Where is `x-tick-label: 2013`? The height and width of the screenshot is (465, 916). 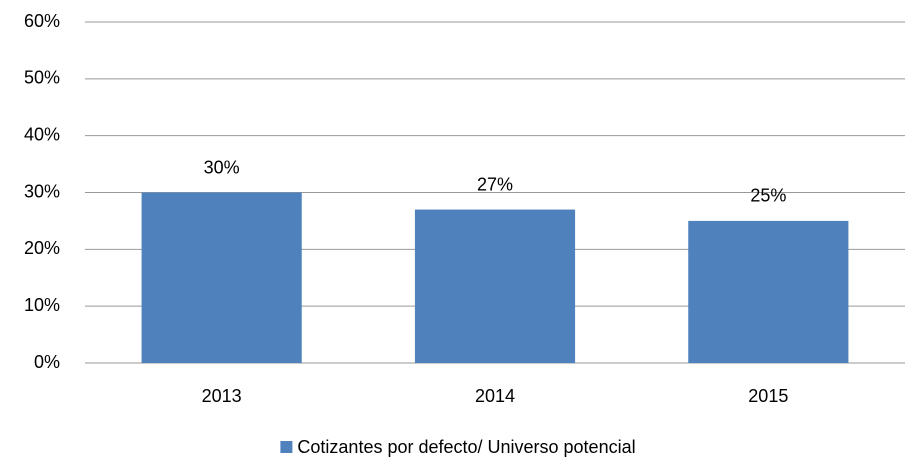
x-tick-label: 2013 is located at coordinates (222, 396).